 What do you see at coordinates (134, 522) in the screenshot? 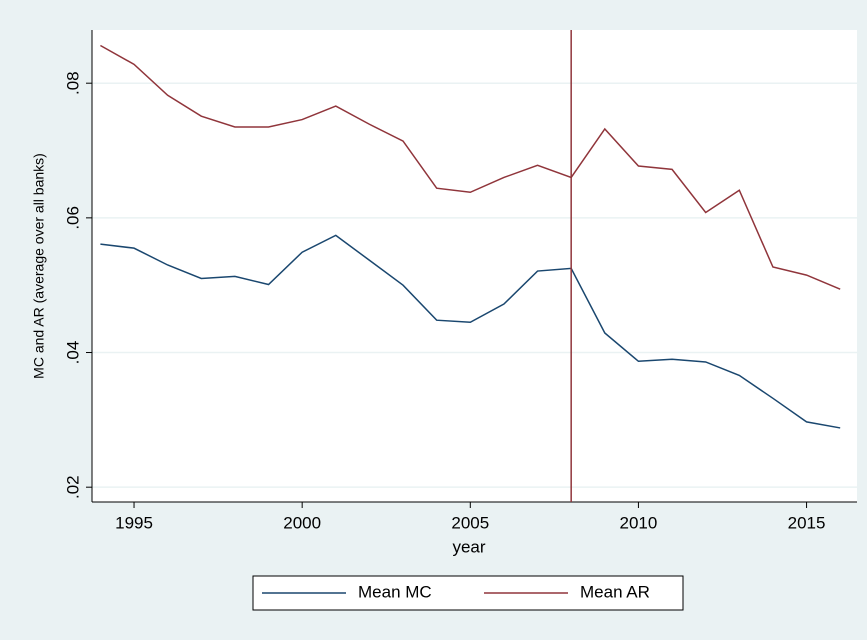
I see `x-tick-label: 1995` at bounding box center [134, 522].